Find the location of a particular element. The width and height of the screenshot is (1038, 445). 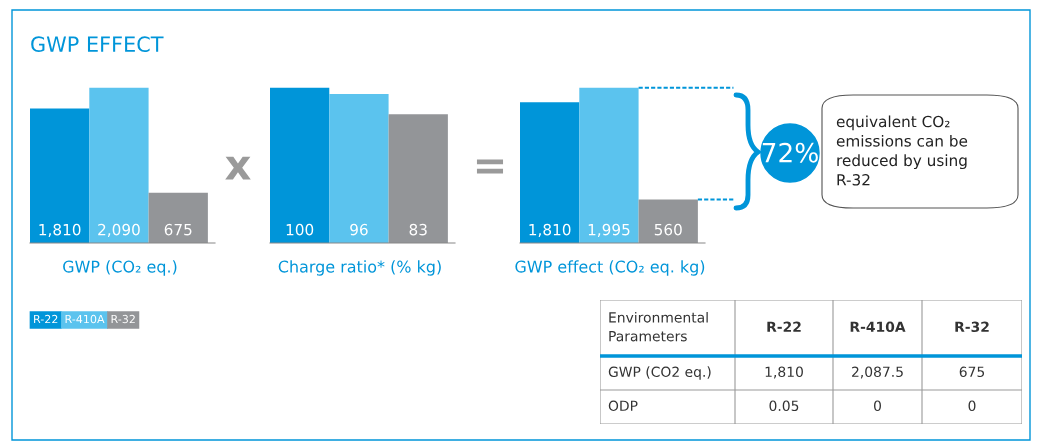

x-axis-title: GWP (CO₂ eq.) is located at coordinates (120, 268).